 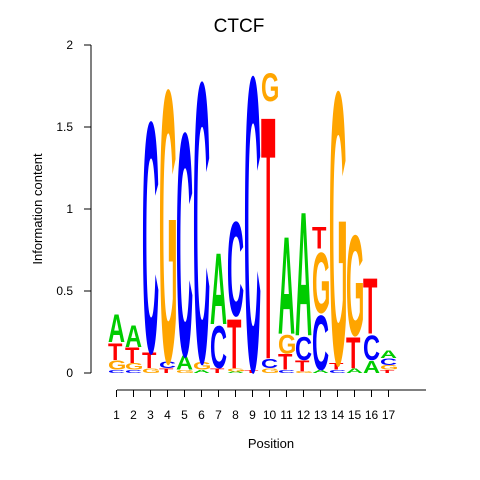 I want to click on x-axis-ticks: 1 2 3 4 5 6 7 8 9 10 11 12 13 14 15 16 17, so click(x=254, y=406).